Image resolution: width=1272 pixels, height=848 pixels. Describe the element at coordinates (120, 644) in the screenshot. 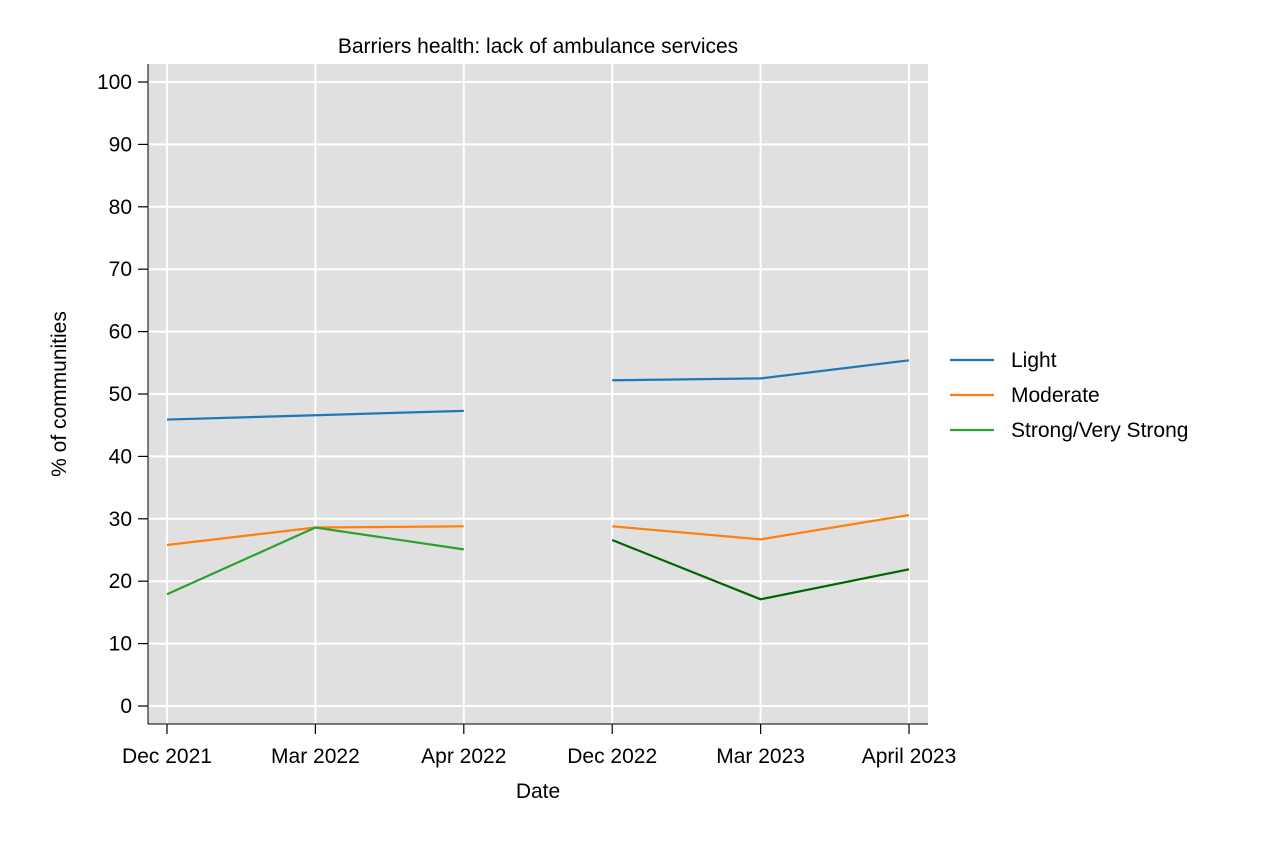

I see `y-tick-label: 10` at that location.